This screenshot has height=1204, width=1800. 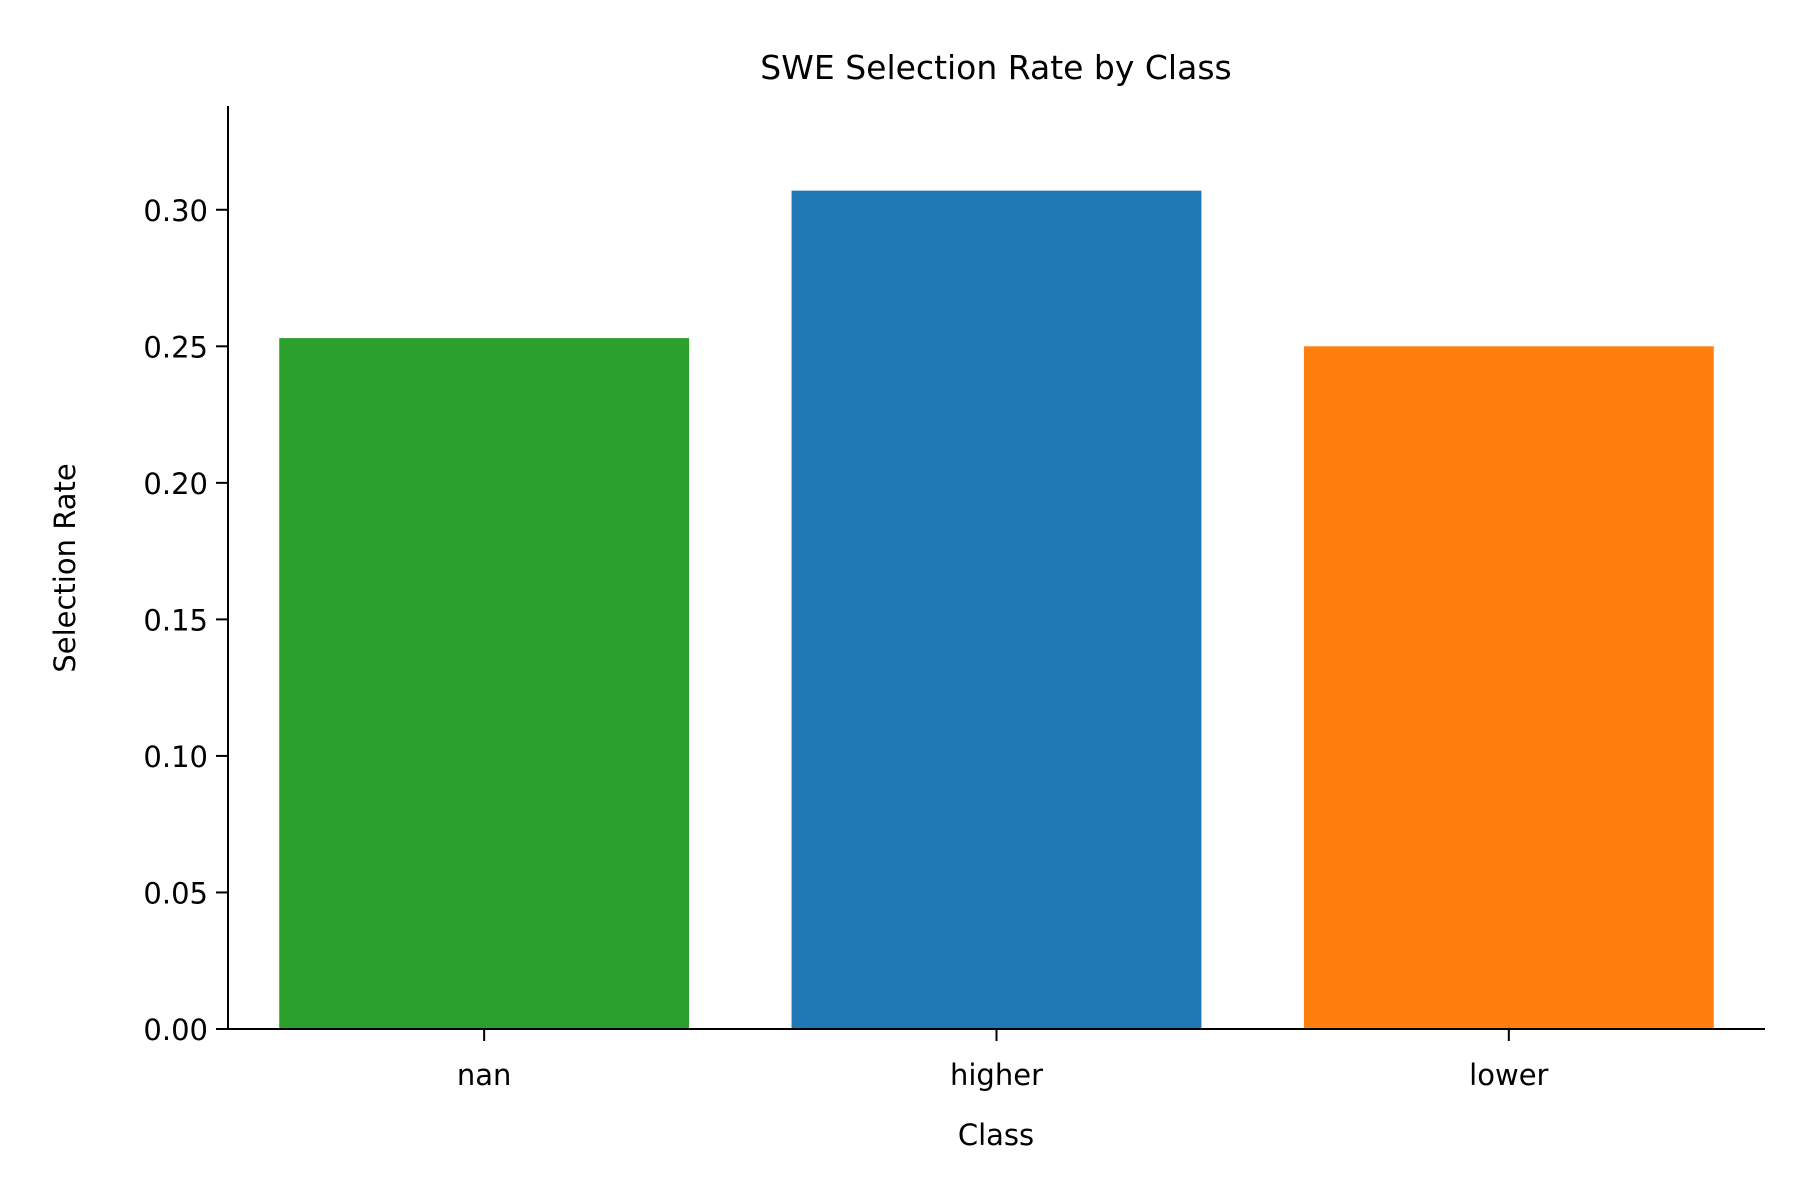 I want to click on y-axis-label: Selection Rate, so click(x=65, y=567).